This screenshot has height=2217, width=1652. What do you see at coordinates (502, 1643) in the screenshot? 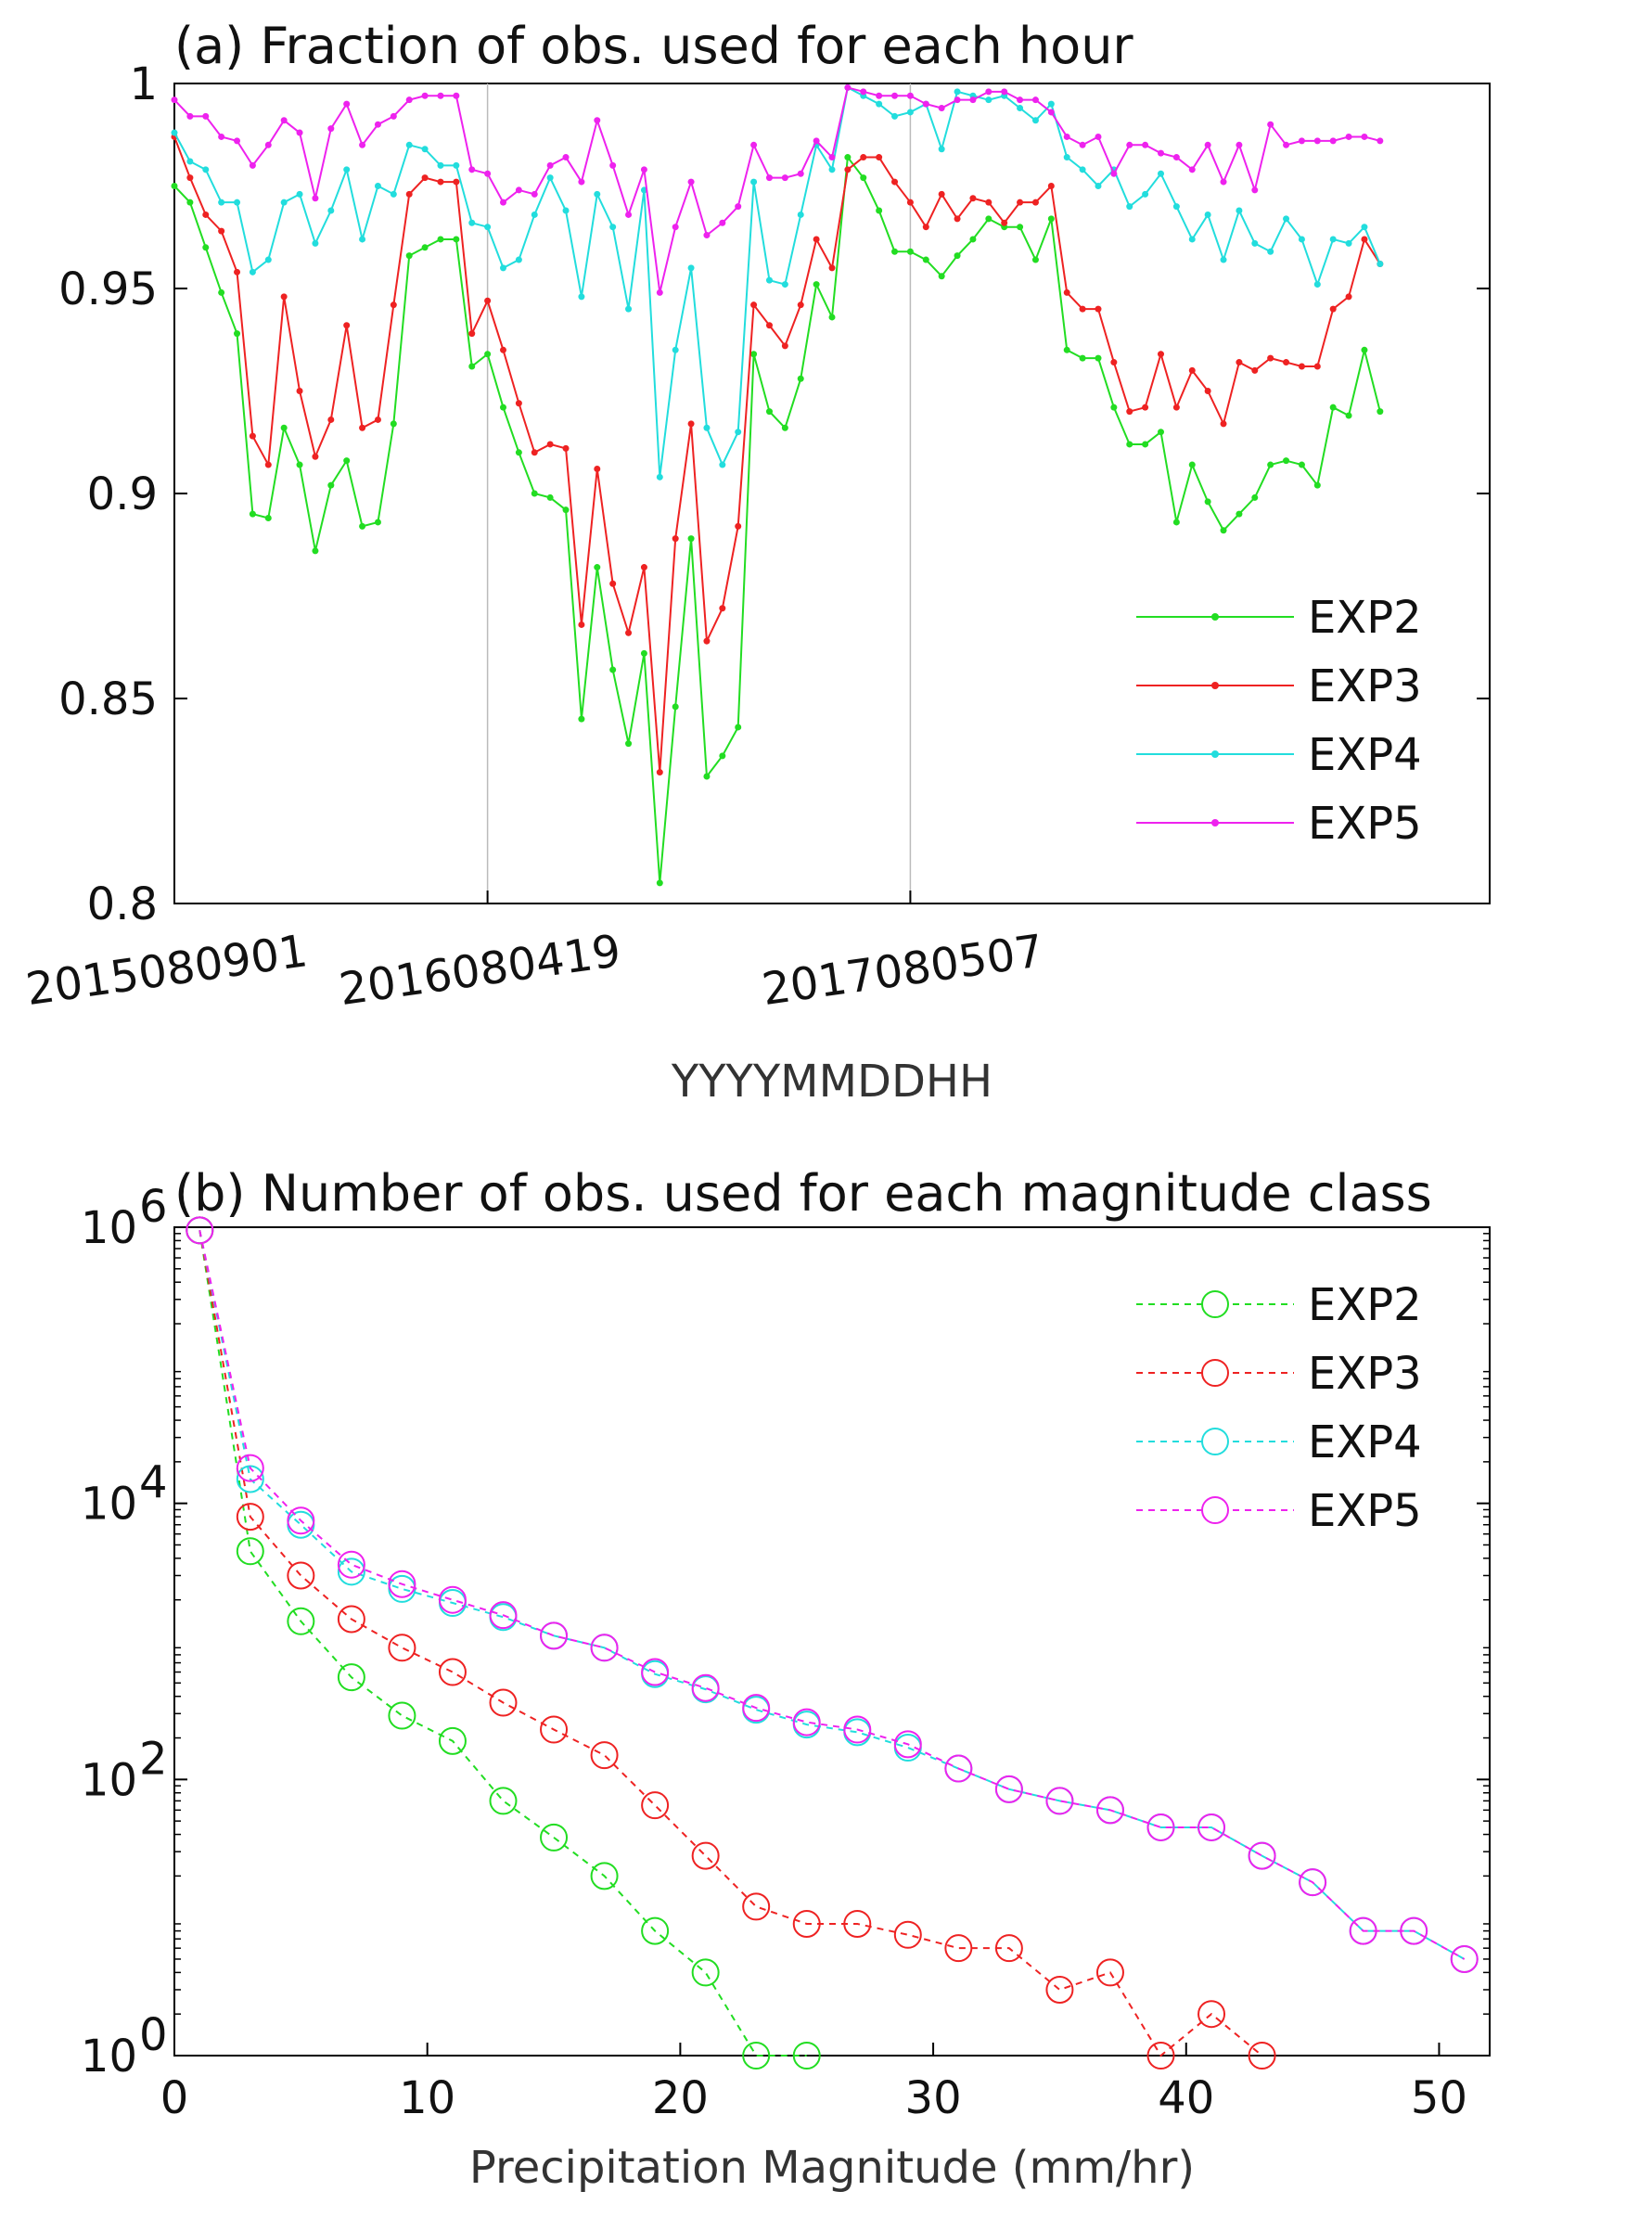
I see `series-line-exp2` at bounding box center [502, 1643].